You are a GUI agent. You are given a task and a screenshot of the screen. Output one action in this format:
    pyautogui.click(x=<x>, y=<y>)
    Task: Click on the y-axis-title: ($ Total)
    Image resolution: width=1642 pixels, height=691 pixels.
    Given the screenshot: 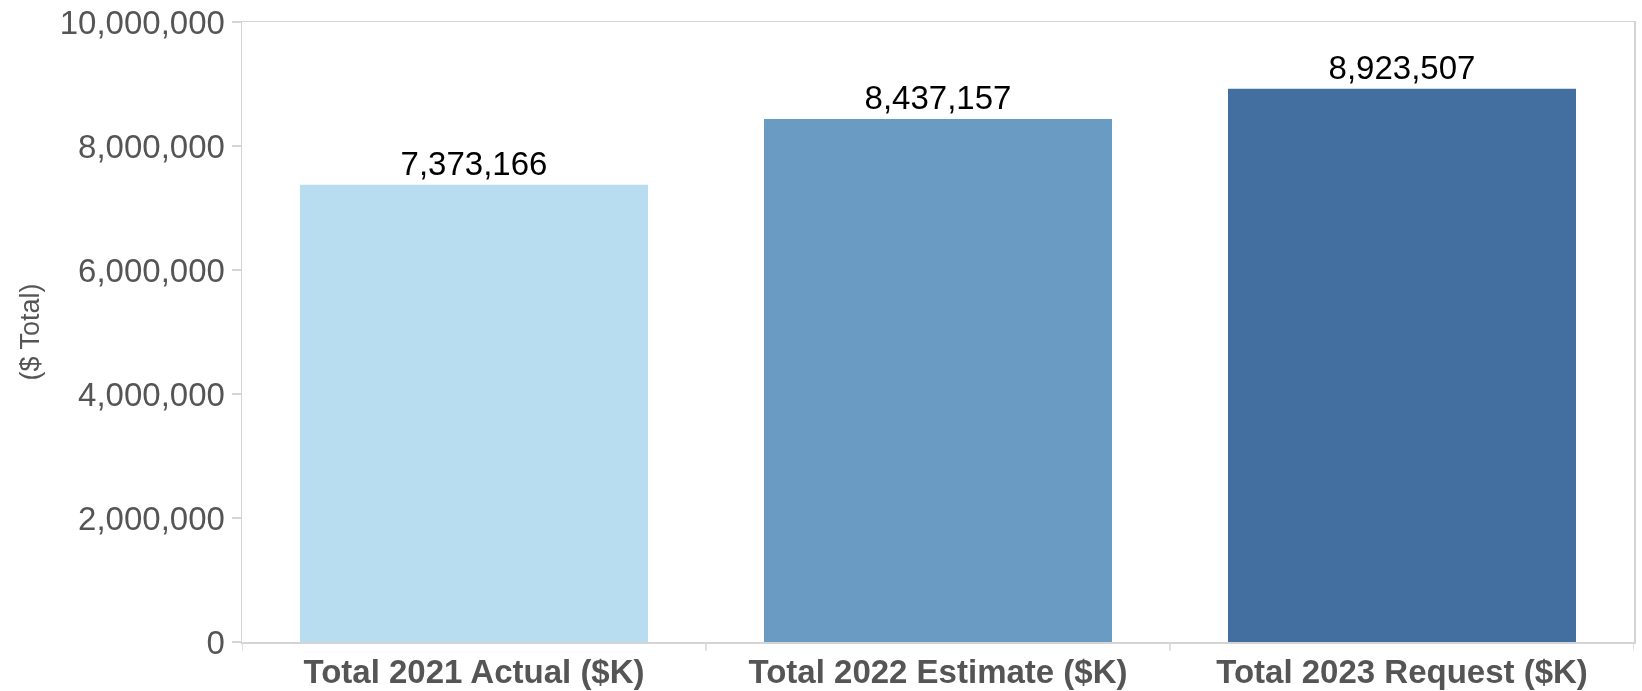 What is the action you would take?
    pyautogui.click(x=30, y=332)
    